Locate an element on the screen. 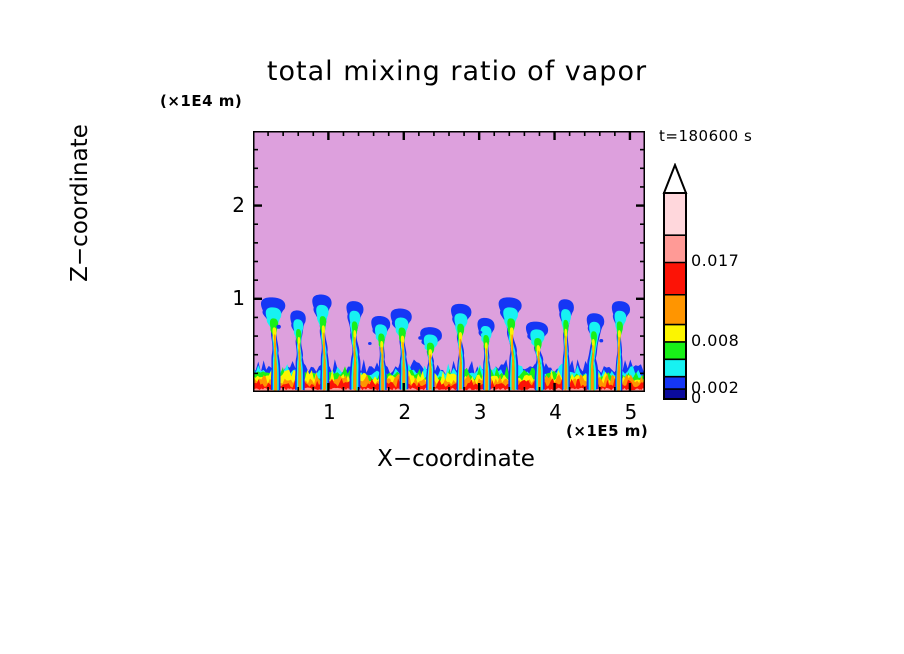  colorbar-tick-label: 0.008 is located at coordinates (715, 340).